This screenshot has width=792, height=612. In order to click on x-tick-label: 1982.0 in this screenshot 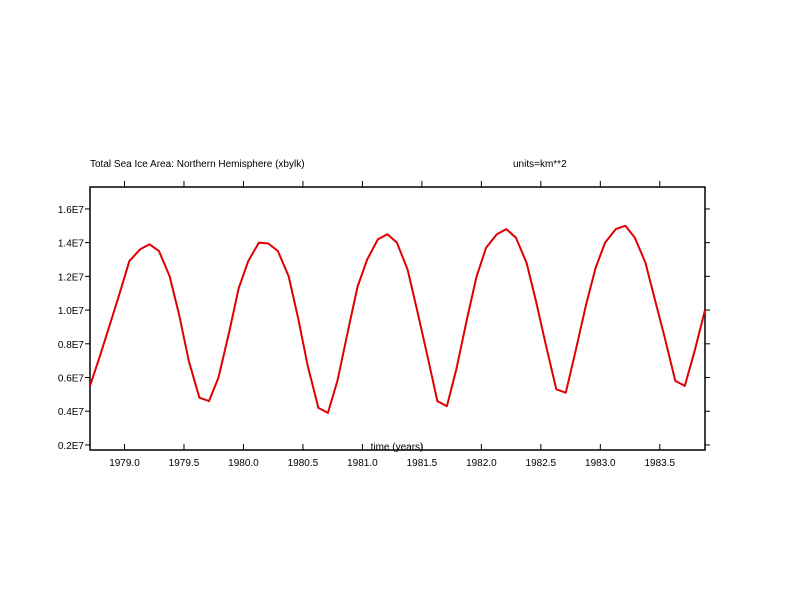, I will do `click(481, 463)`.